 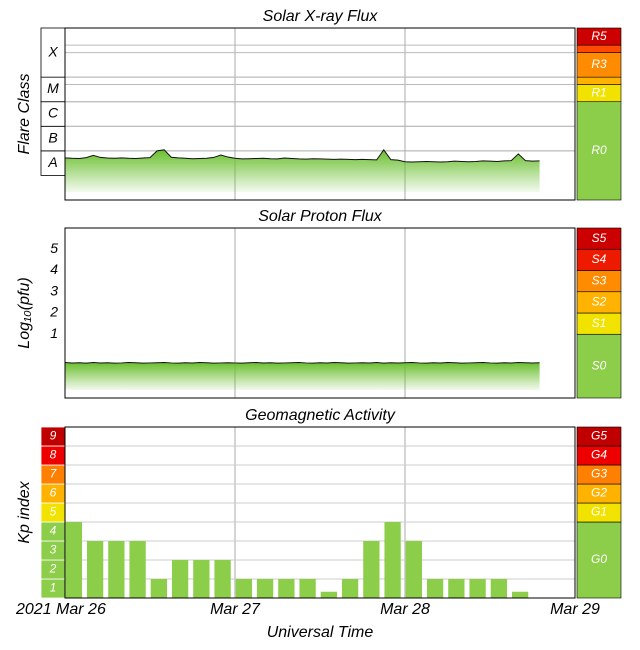 What do you see at coordinates (599, 323) in the screenshot?
I see `scale-band-label: S1` at bounding box center [599, 323].